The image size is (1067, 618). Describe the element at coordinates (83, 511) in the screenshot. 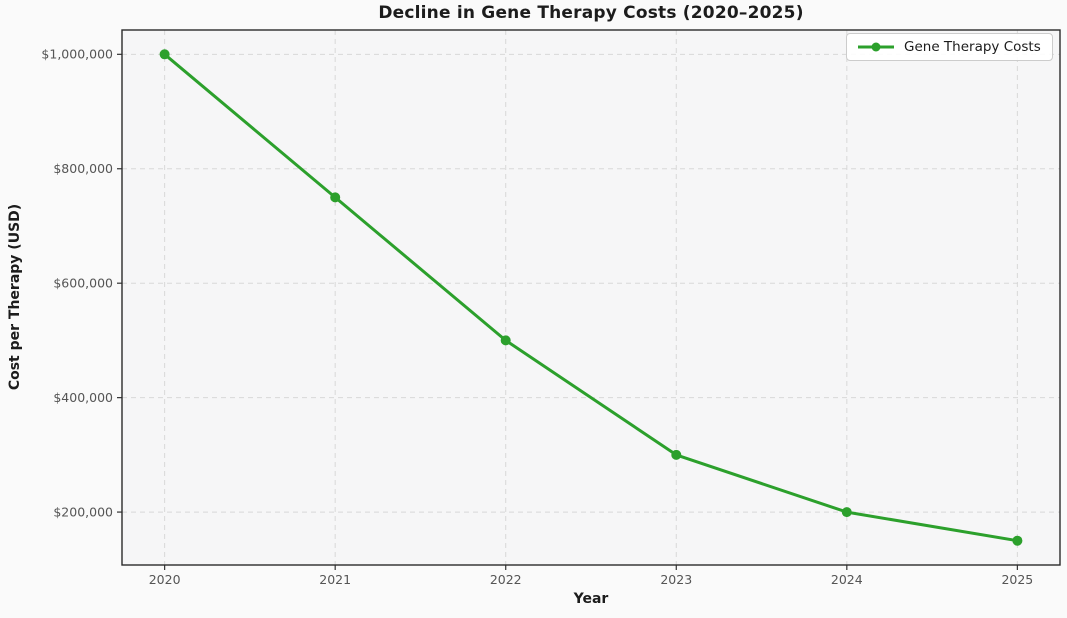

I see `y-tick-label: $200,000` at that location.